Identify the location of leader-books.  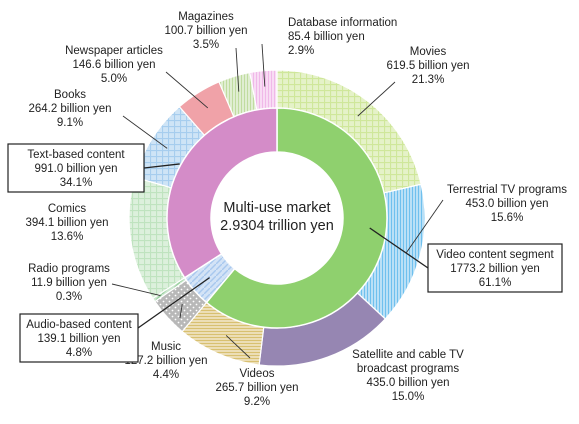
(145, 132).